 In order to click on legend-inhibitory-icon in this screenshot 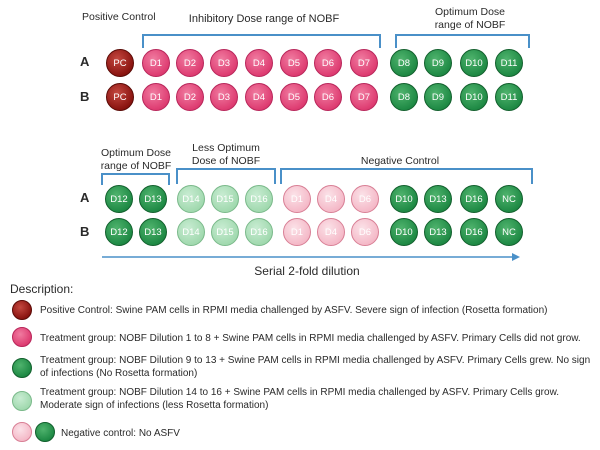, I will do `click(22, 337)`.